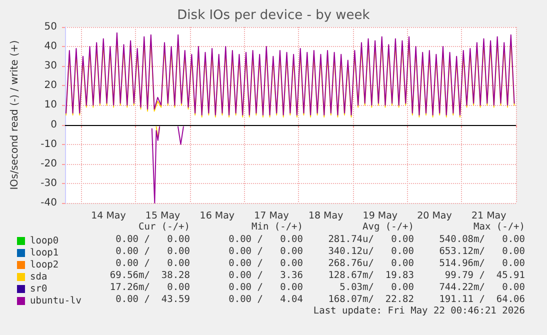  Describe the element at coordinates (388, 227) in the screenshot. I see `text: Avg (-/+)` at that location.